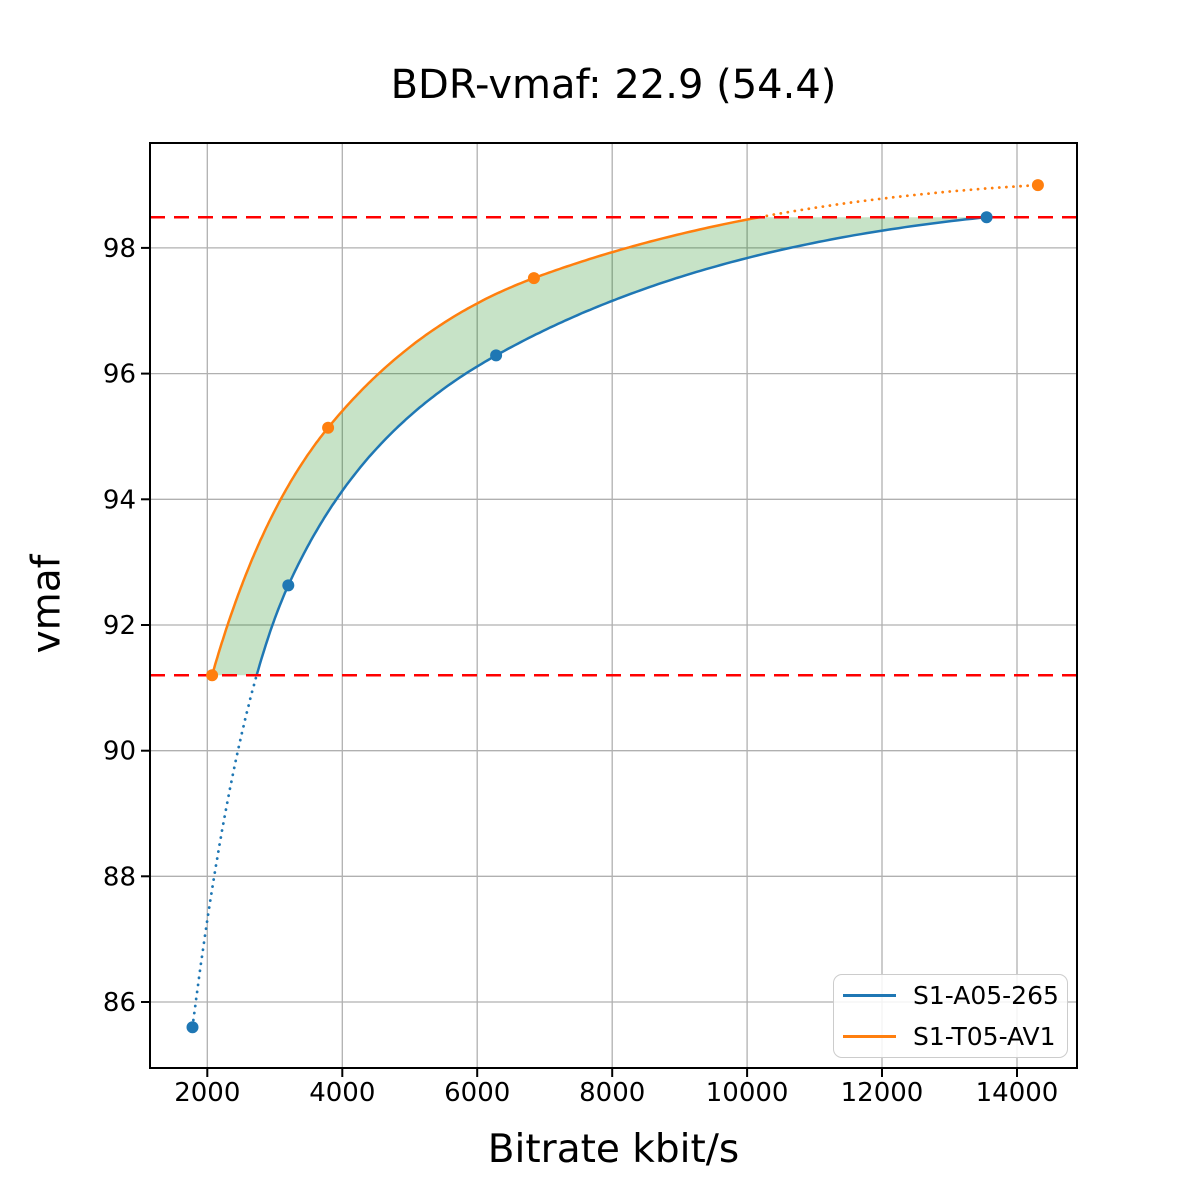  What do you see at coordinates (612, 1093) in the screenshot?
I see `x-tick-label: 8000` at bounding box center [612, 1093].